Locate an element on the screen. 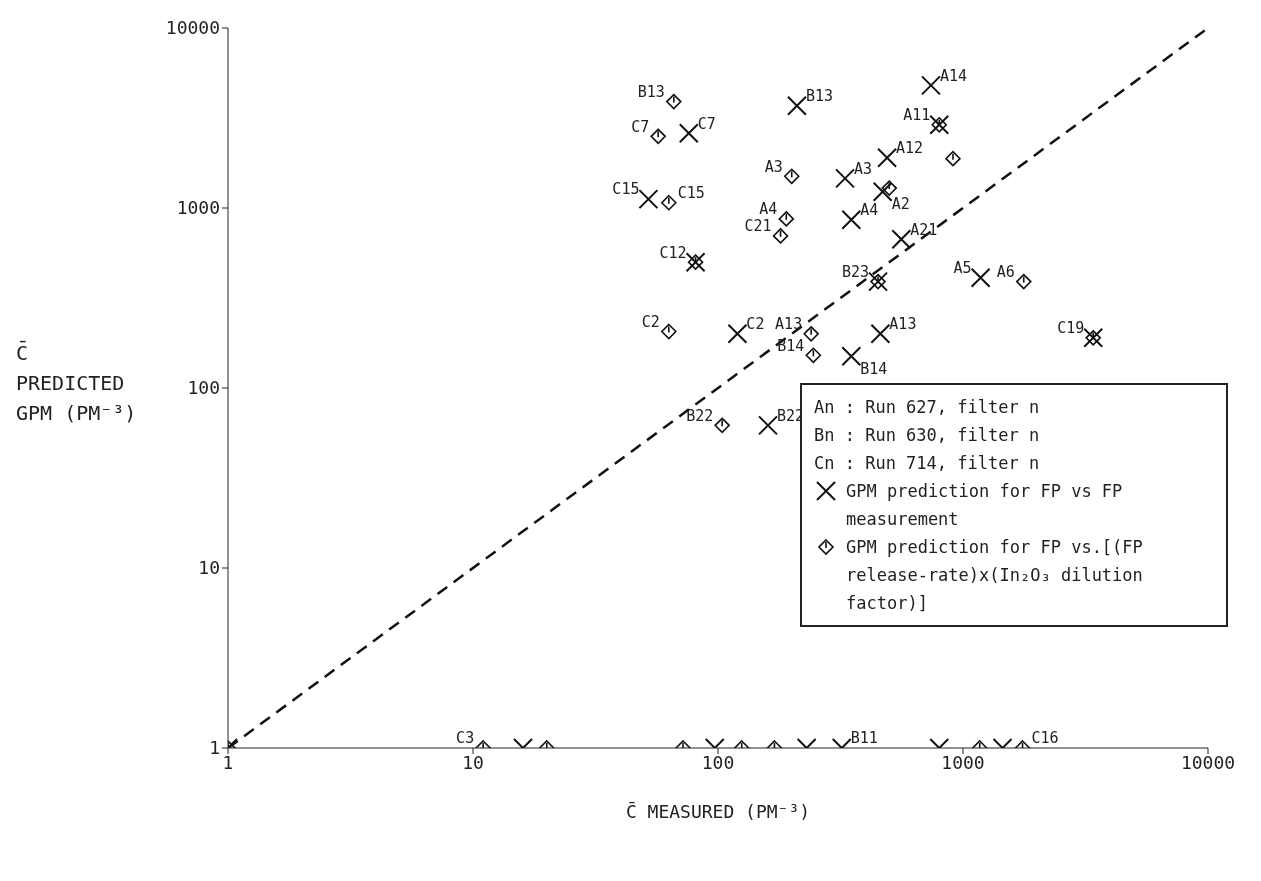 This screenshot has width=1261, height=881. annotation: C3 is located at coordinates (465, 738).